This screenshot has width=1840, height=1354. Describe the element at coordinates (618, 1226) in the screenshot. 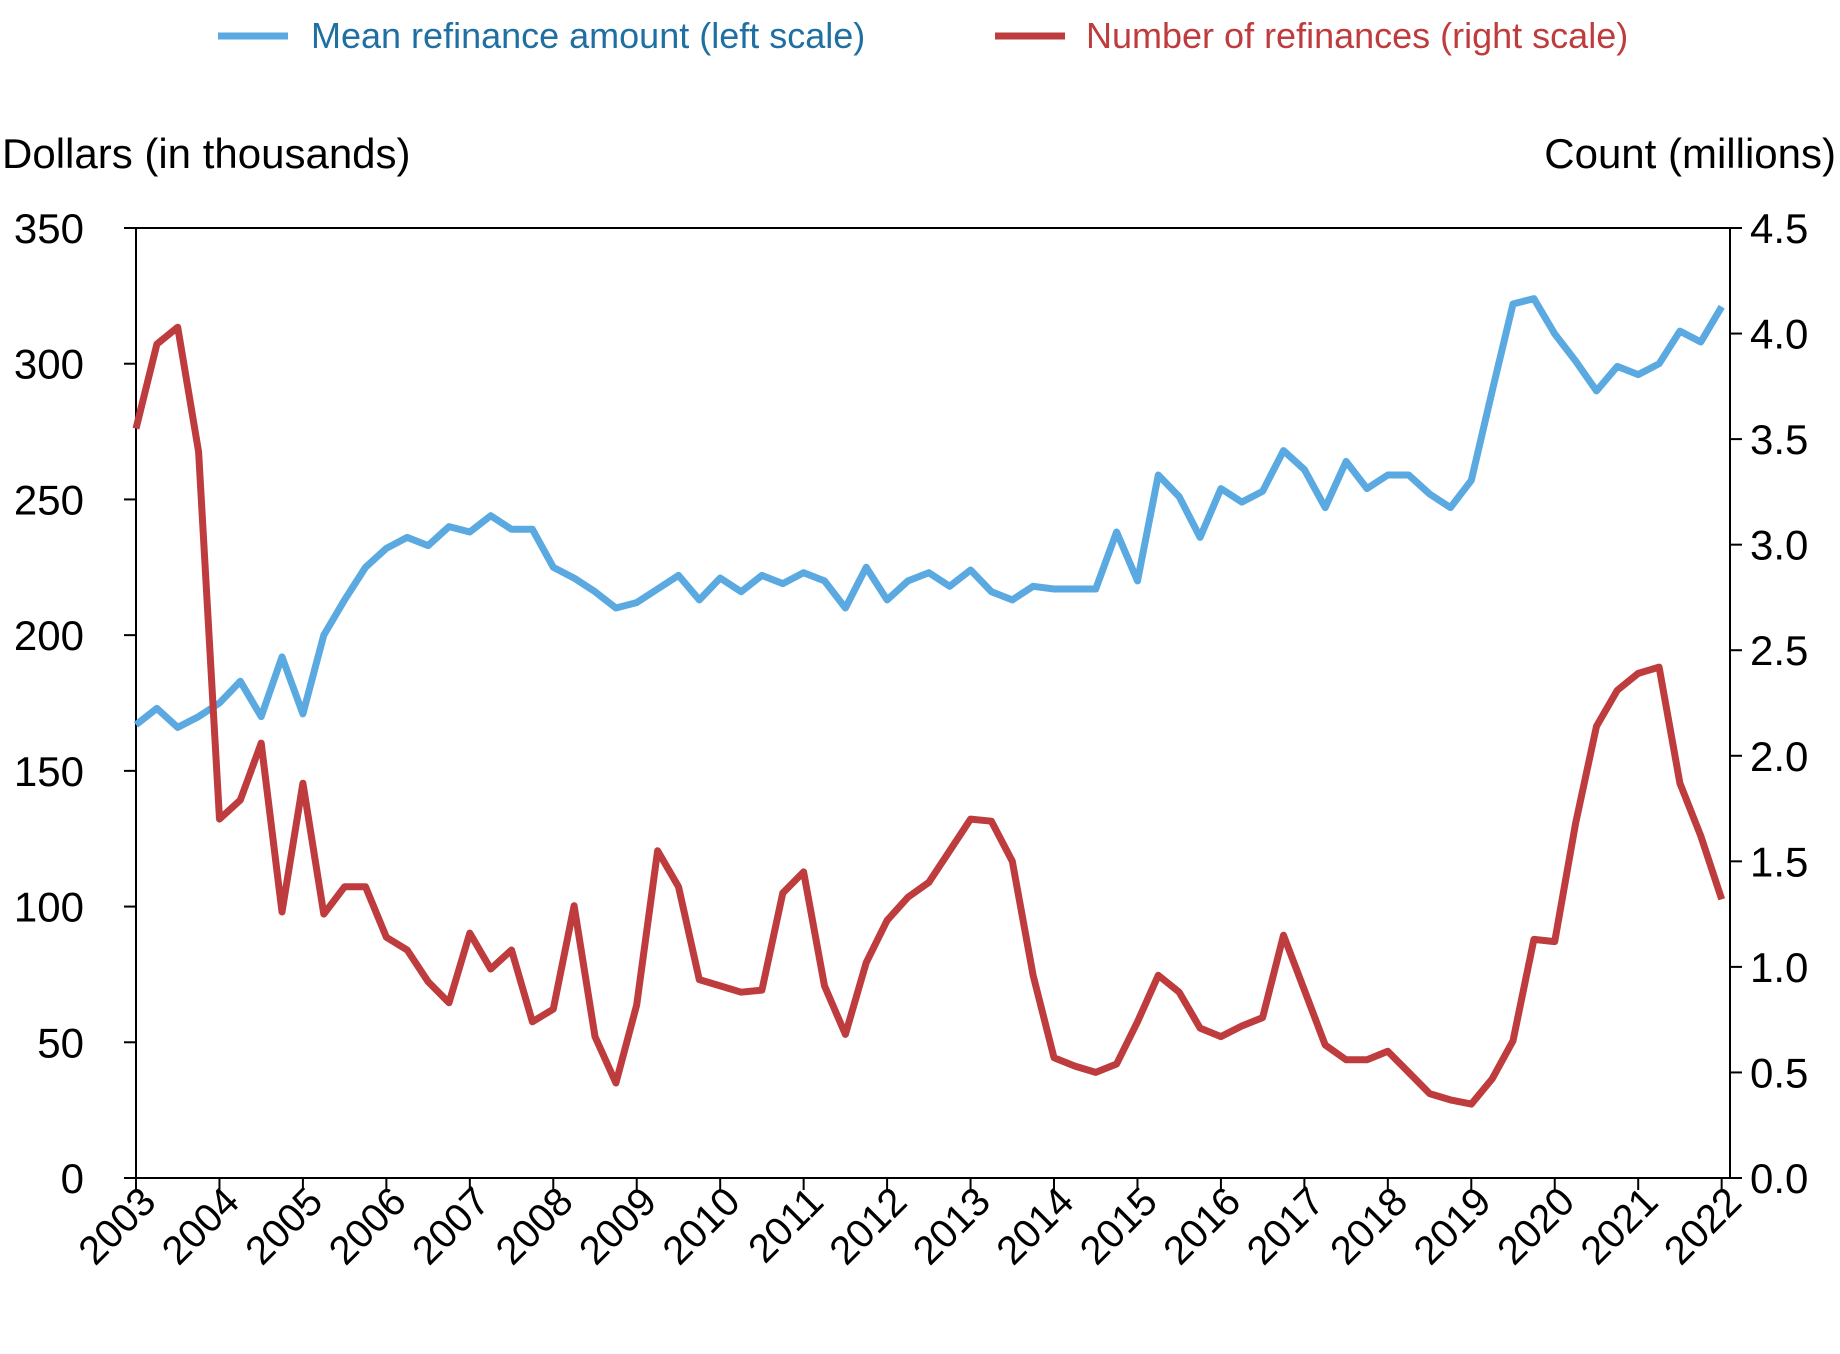

I see `x-tick-label: 2009` at that location.